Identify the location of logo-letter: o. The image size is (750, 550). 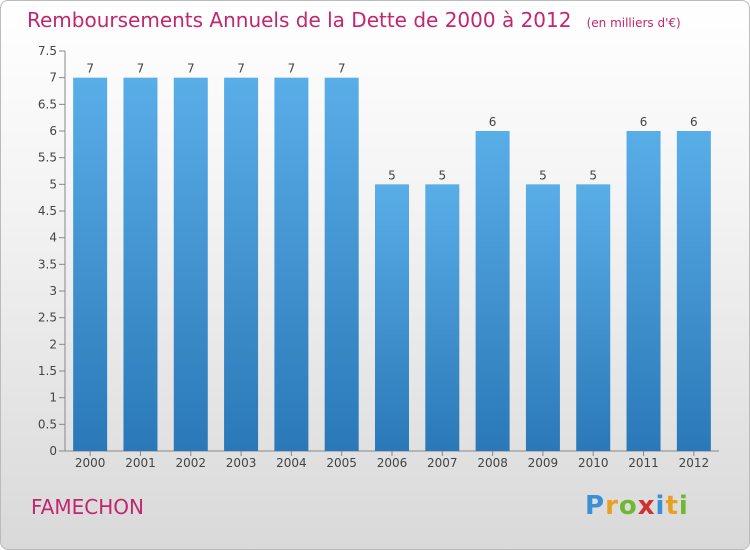
(628, 506).